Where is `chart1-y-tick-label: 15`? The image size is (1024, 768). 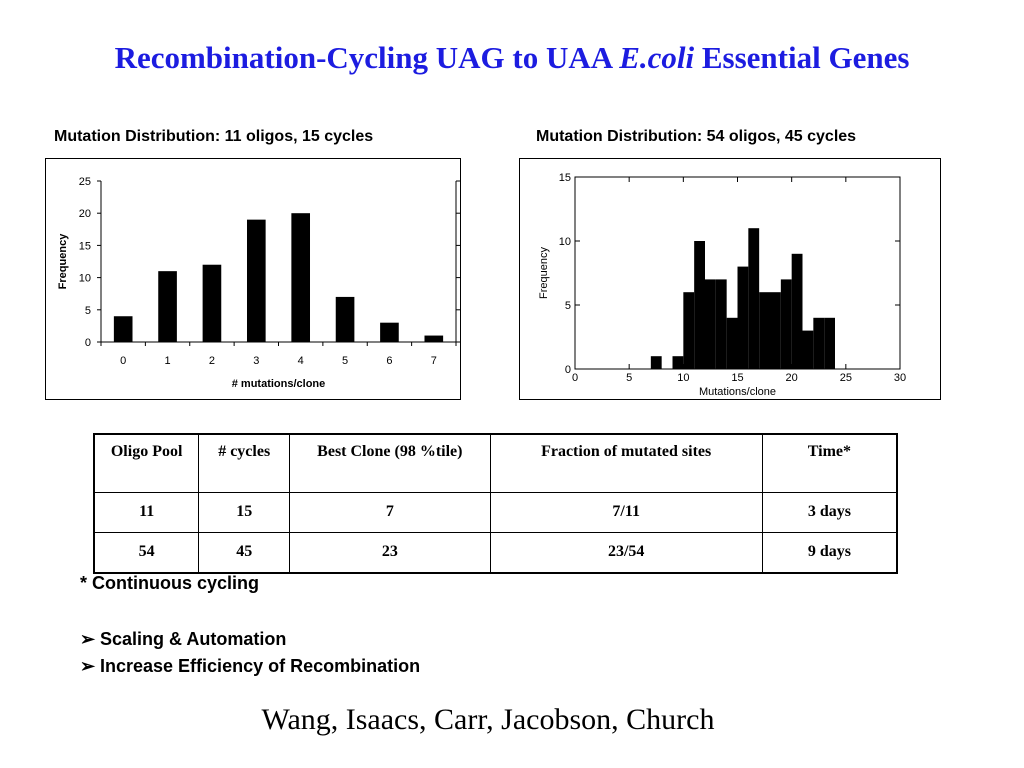 chart1-y-tick-label: 15 is located at coordinates (85, 246).